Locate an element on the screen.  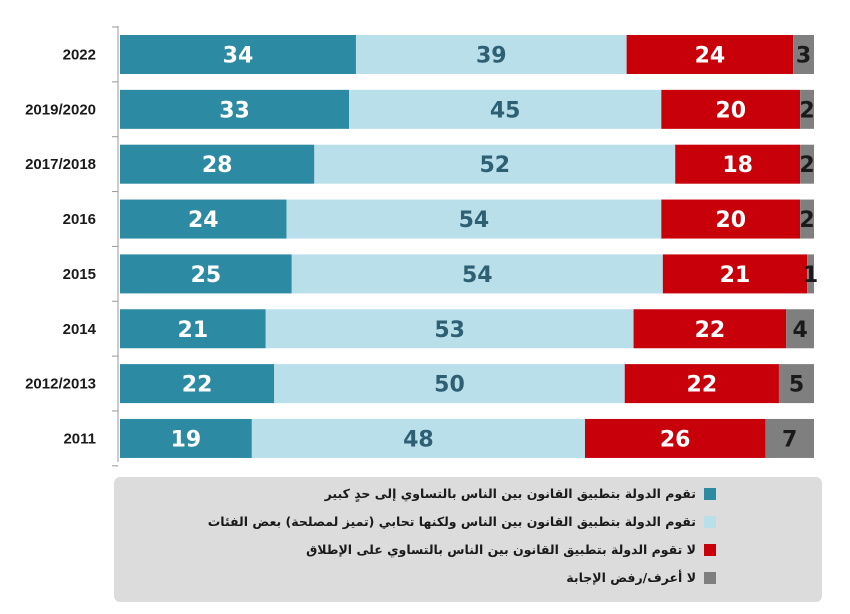
data-label: 7 is located at coordinates (789, 439).